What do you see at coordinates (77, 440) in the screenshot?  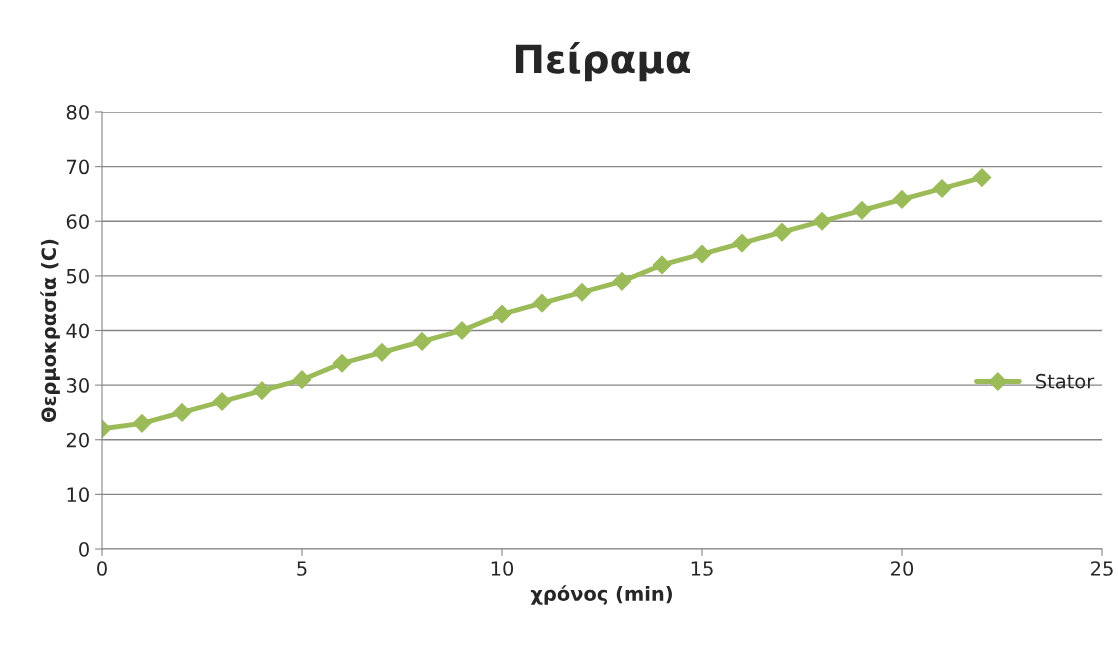 I see `y-tick-label: 20` at bounding box center [77, 440].